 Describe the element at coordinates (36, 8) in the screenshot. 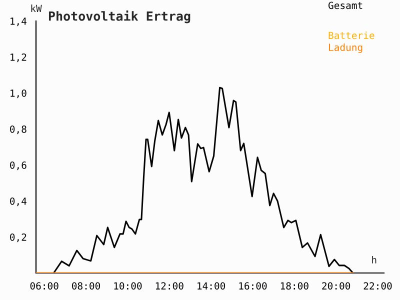

I see `y-axis-title: kW` at that location.